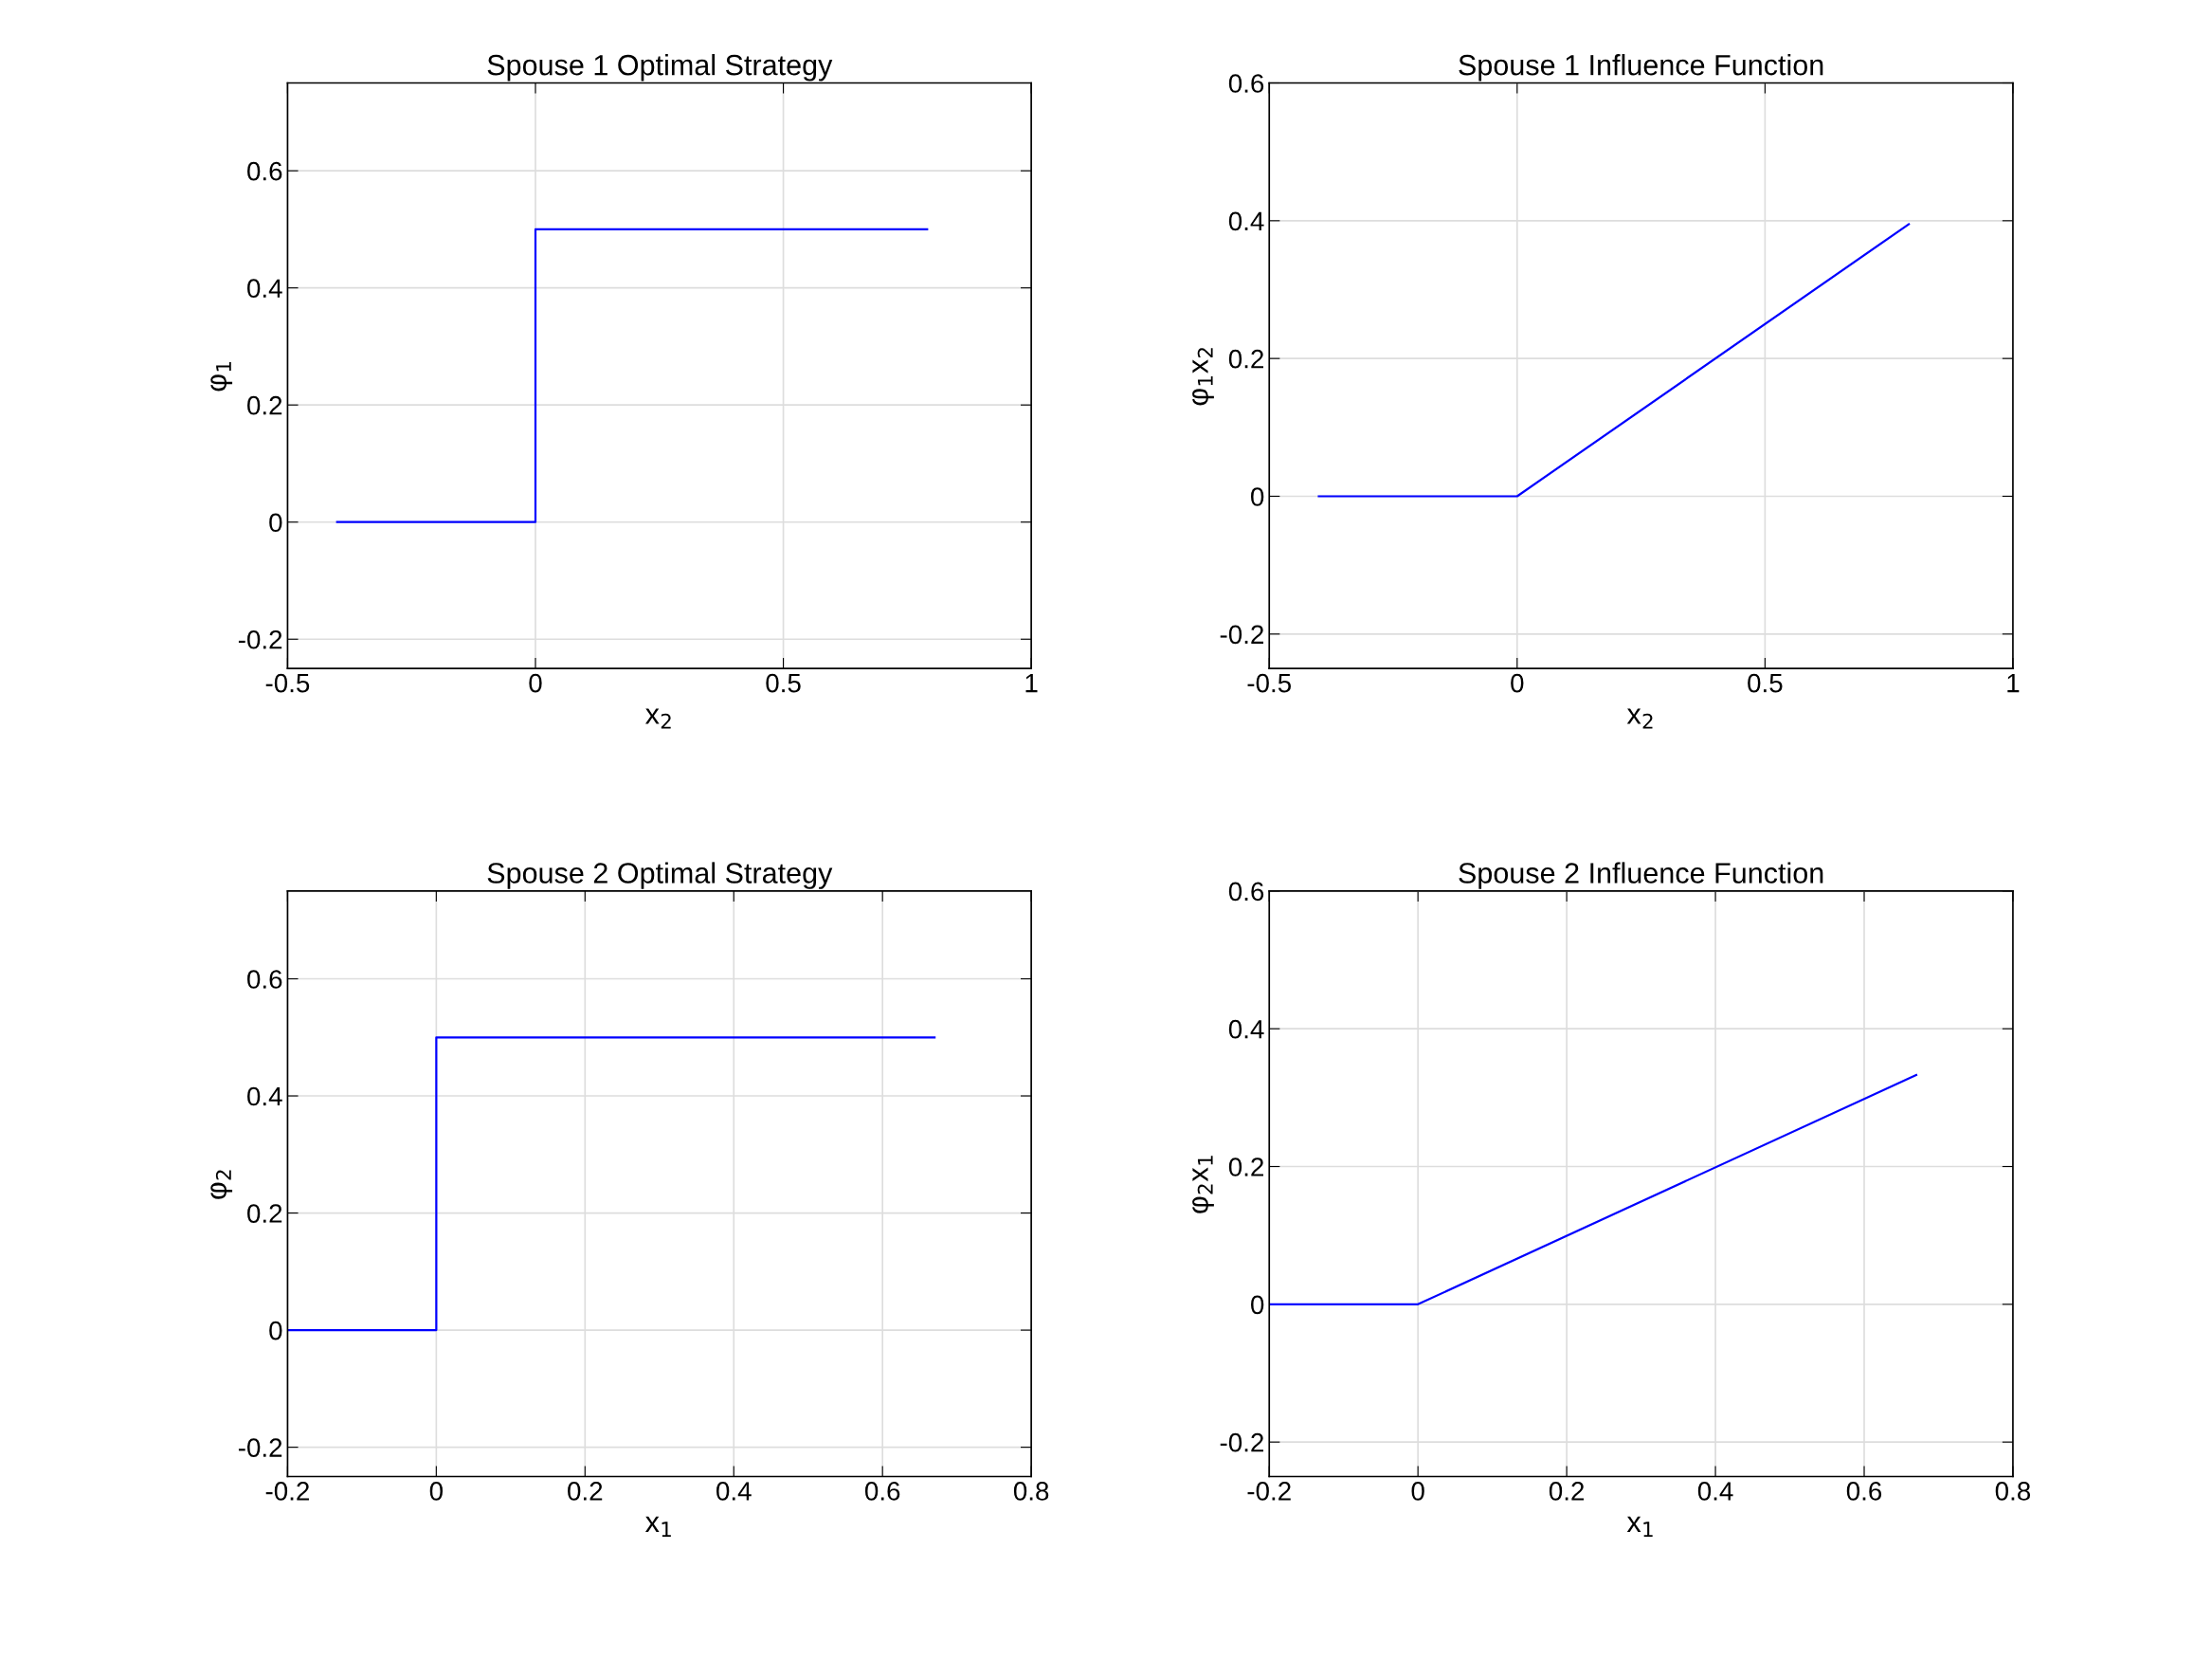 This screenshot has width=2212, height=1659. I want to click on chart-title: Spouse 2 Optimal Strategy, so click(660, 875).